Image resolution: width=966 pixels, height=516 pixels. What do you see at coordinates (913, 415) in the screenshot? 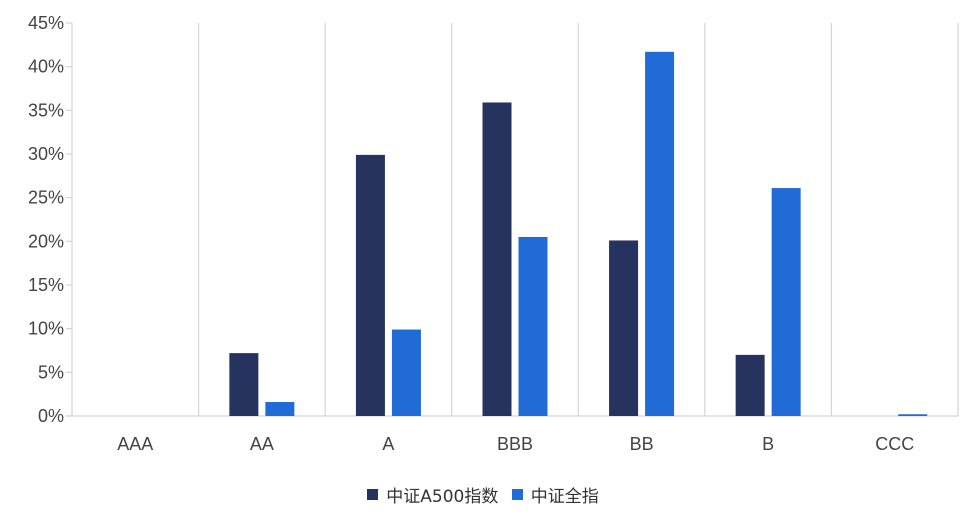
I see `bar-series-2-ccc` at bounding box center [913, 415].